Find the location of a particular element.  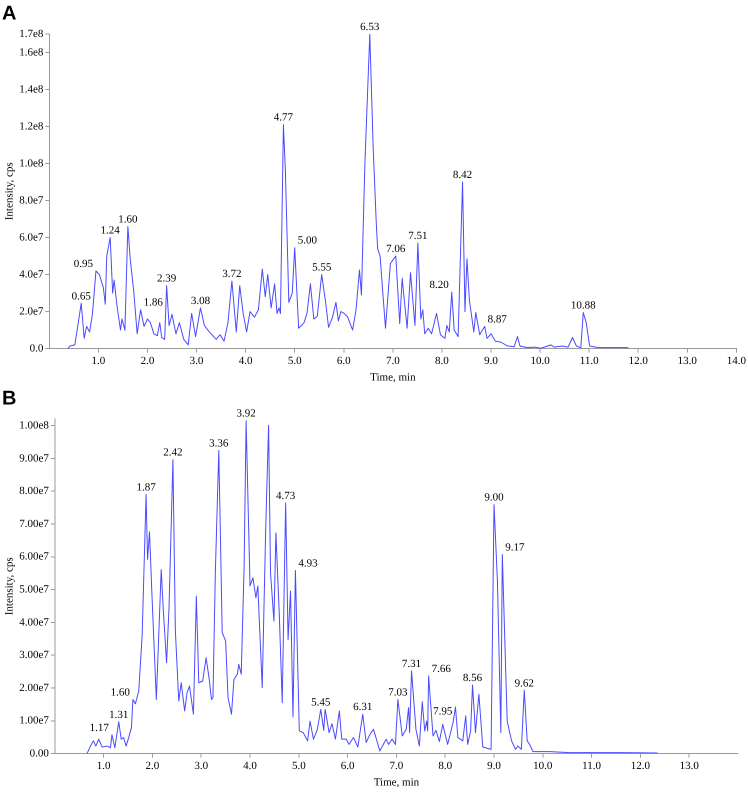

annotation: 7.31 is located at coordinates (412, 664).